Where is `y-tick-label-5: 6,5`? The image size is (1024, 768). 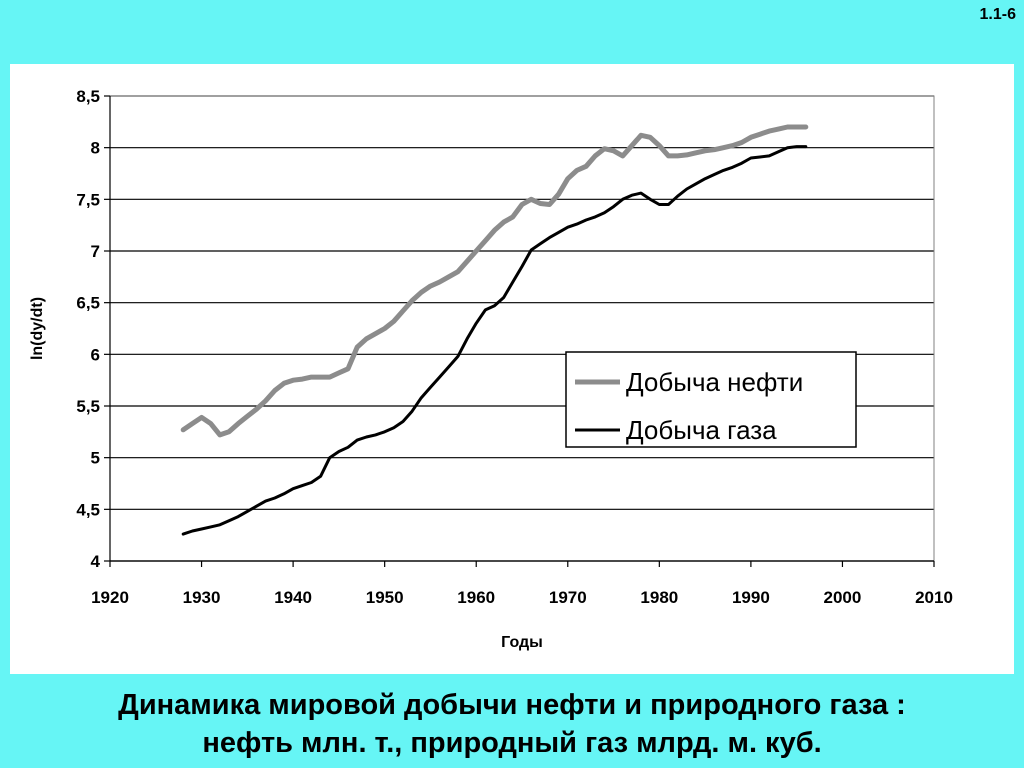 y-tick-label-5: 6,5 is located at coordinates (88, 303).